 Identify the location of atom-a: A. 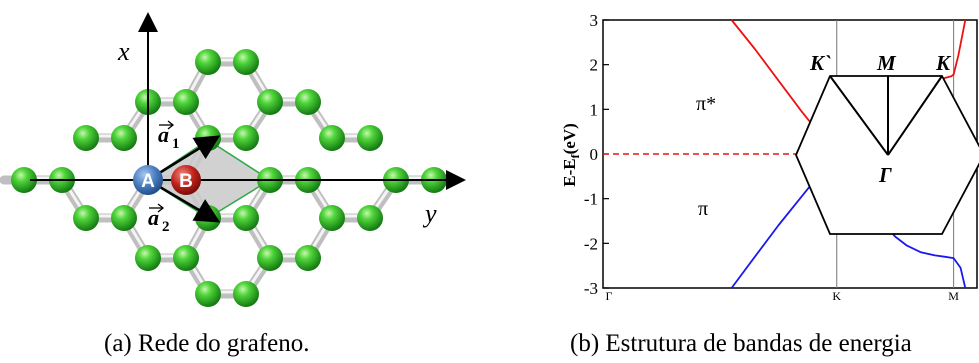
(148, 180).